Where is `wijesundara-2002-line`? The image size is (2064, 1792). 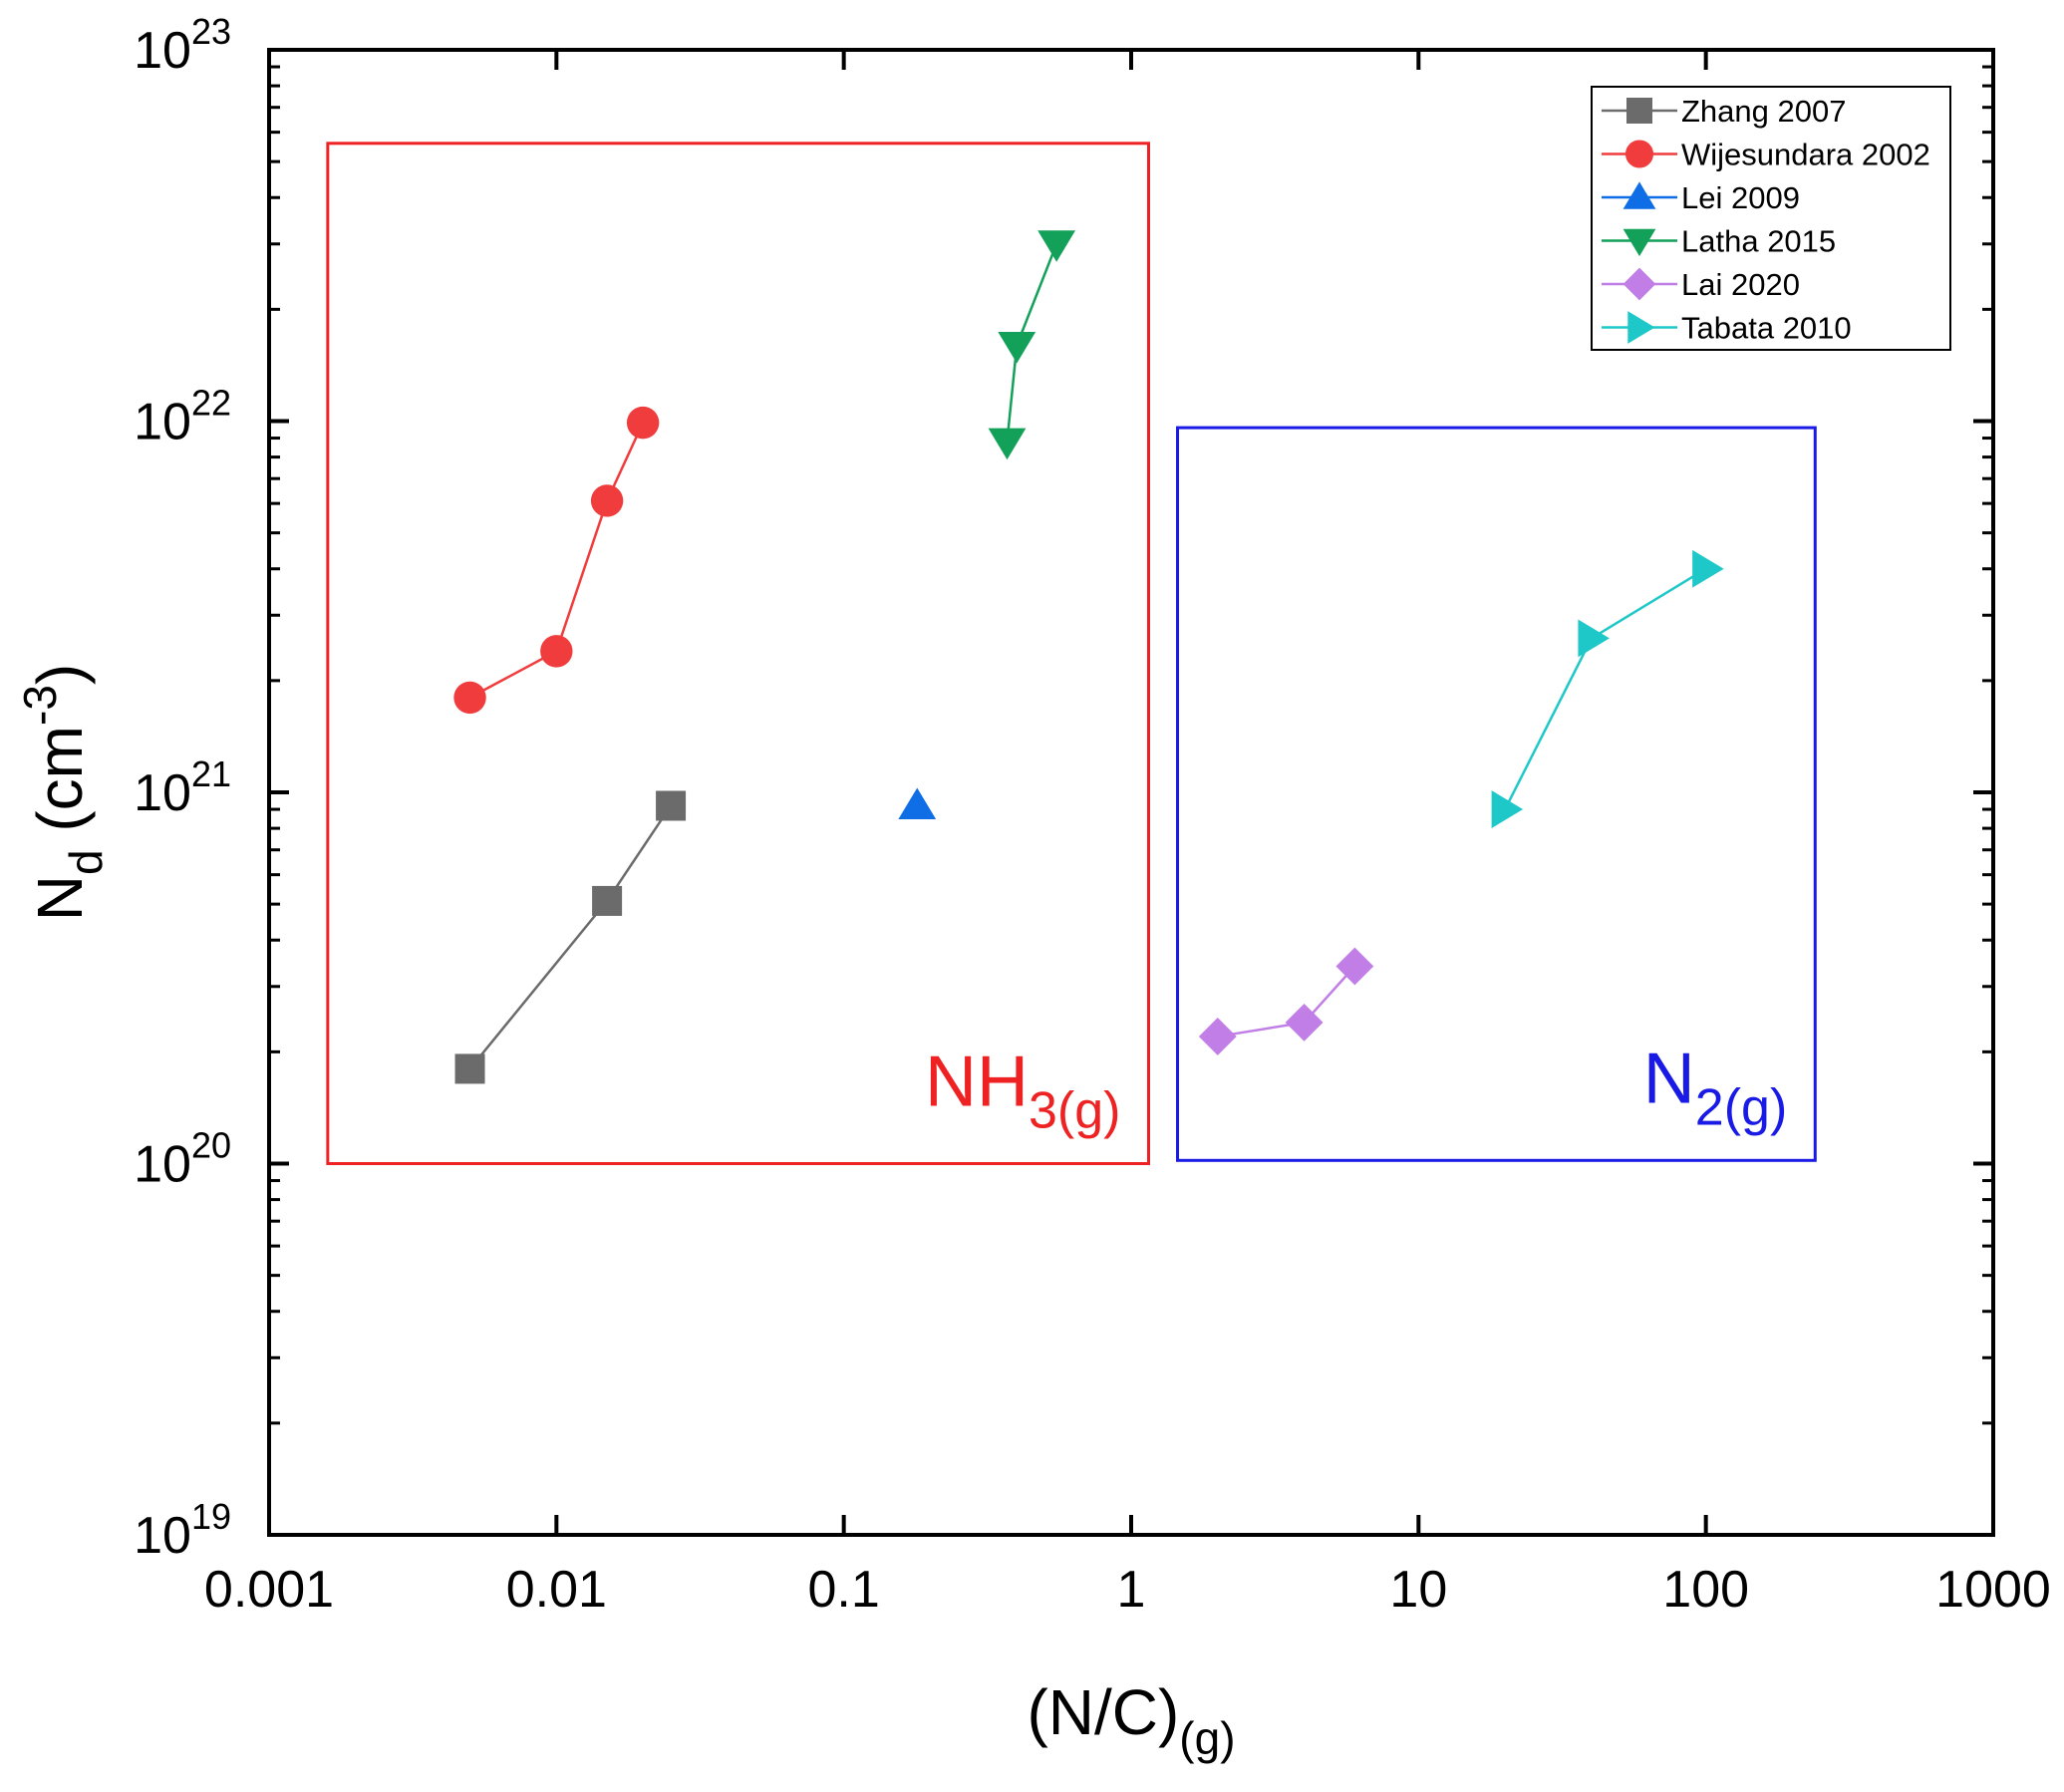
wijesundara-2002-line is located at coordinates (556, 561).